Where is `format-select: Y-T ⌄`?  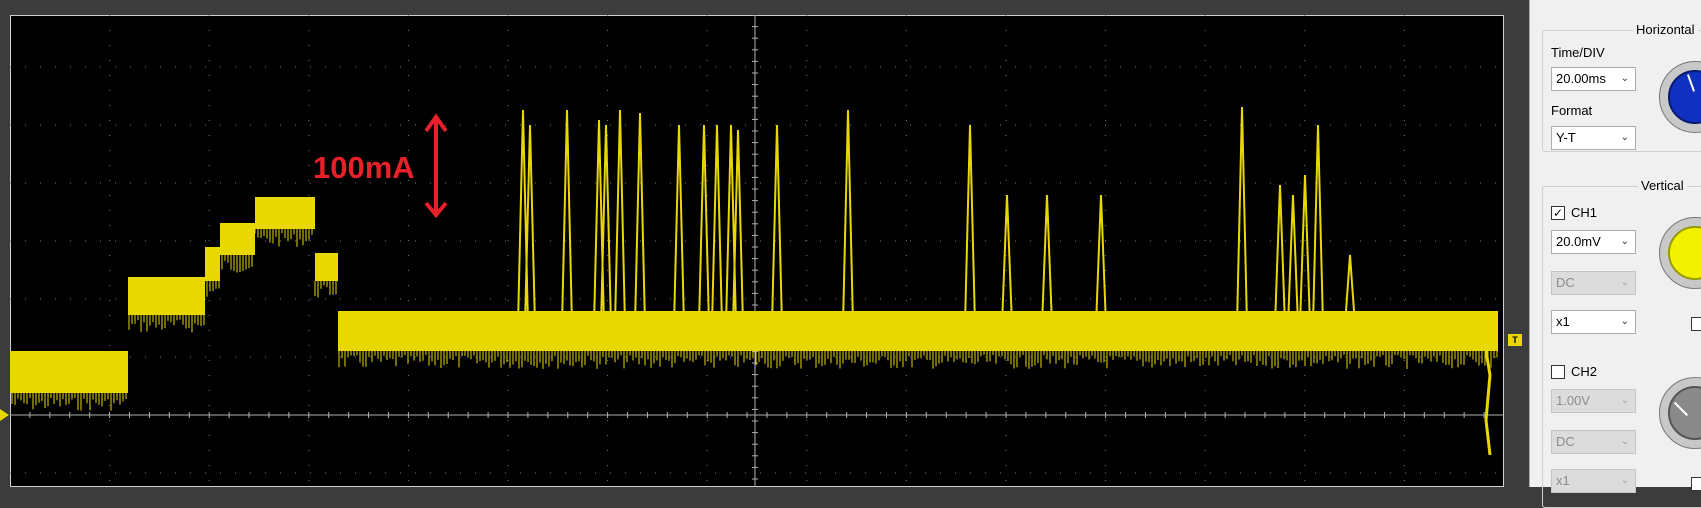 format-select: Y-T ⌄ is located at coordinates (1593, 138).